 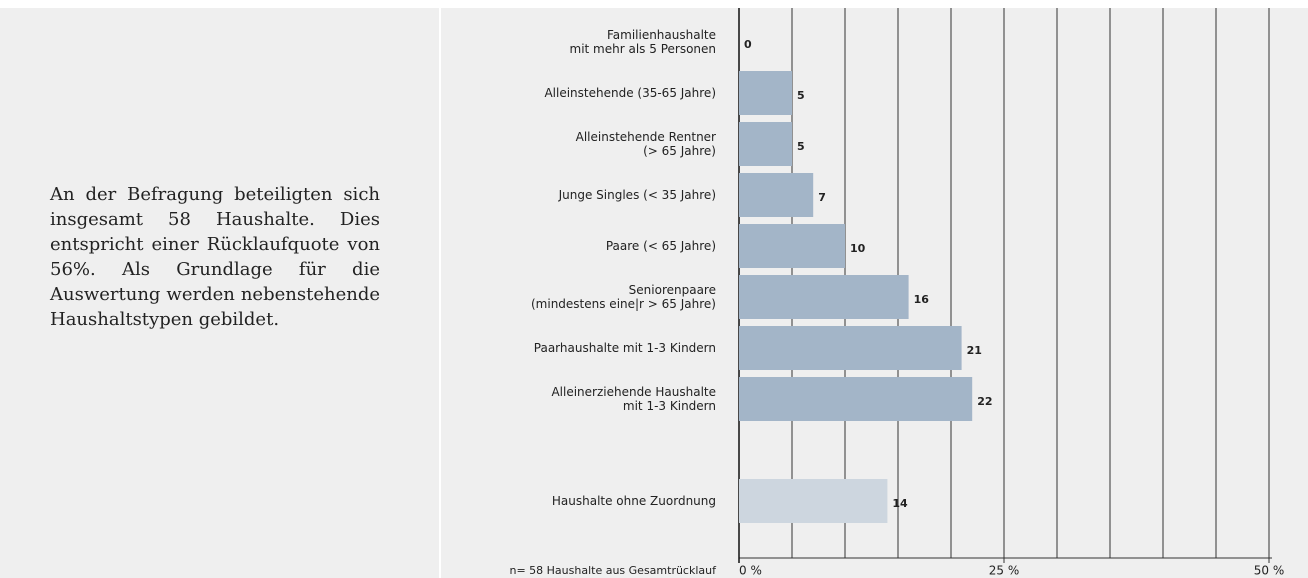 I want to click on label-line: Alleinstehende (35-65 Jahre), so click(x=630, y=93).